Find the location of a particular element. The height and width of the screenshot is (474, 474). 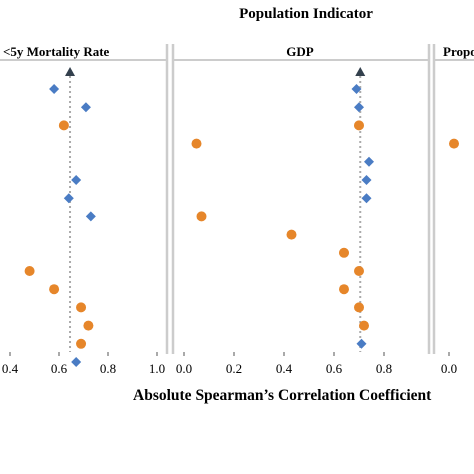

x-tick-label: 1.0 is located at coordinates (157, 368).